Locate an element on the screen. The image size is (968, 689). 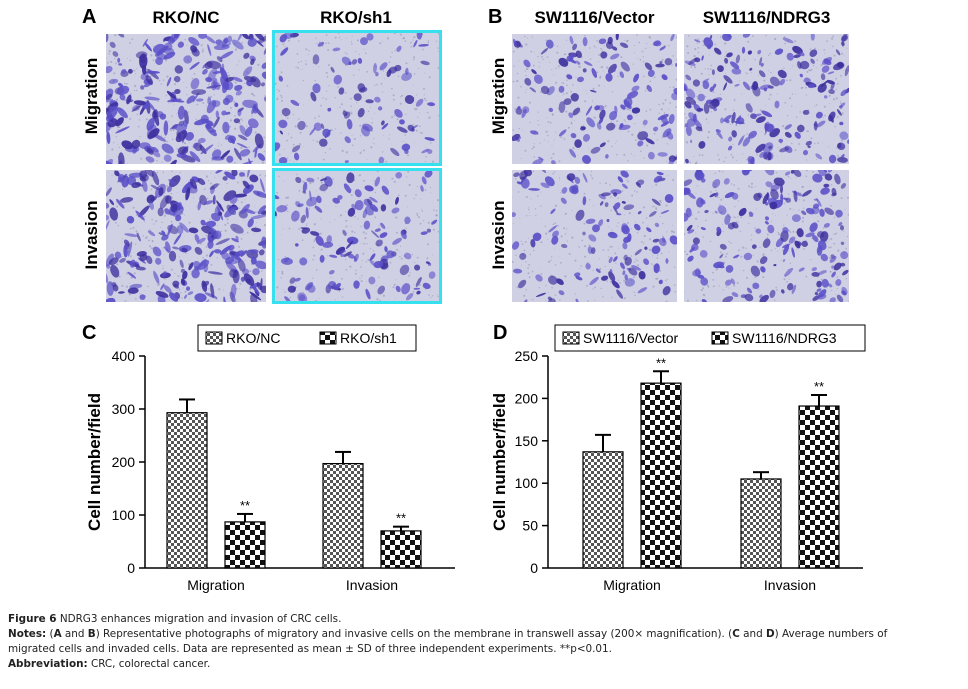
notes-ref-a: A is located at coordinates (57, 634).